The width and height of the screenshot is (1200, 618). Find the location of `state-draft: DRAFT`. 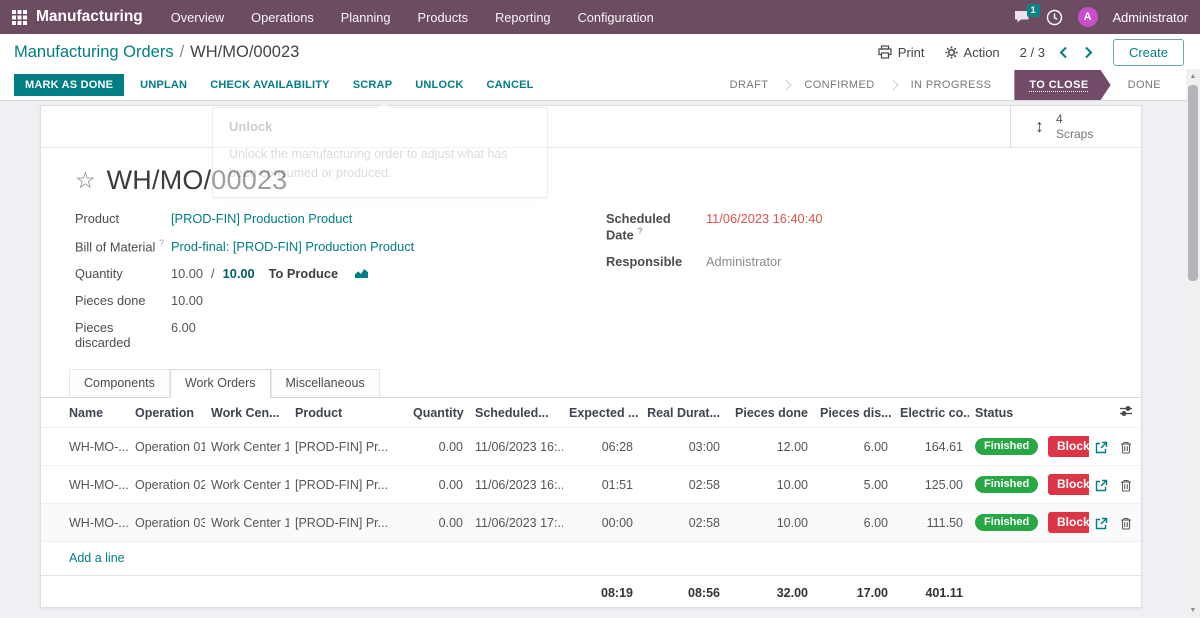

state-draft: DRAFT is located at coordinates (749, 85).